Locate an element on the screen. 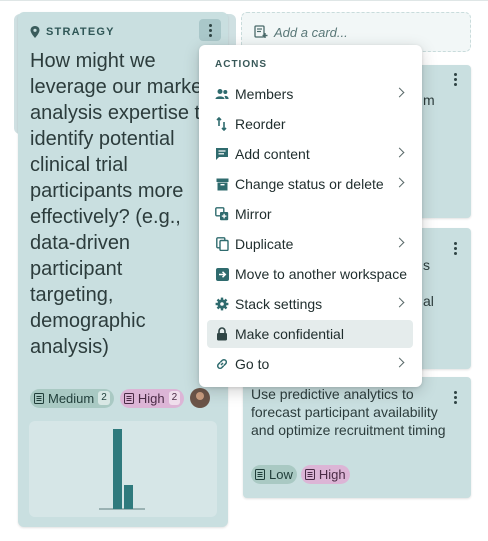  menu-item-label: Change status or delete is located at coordinates (309, 184).